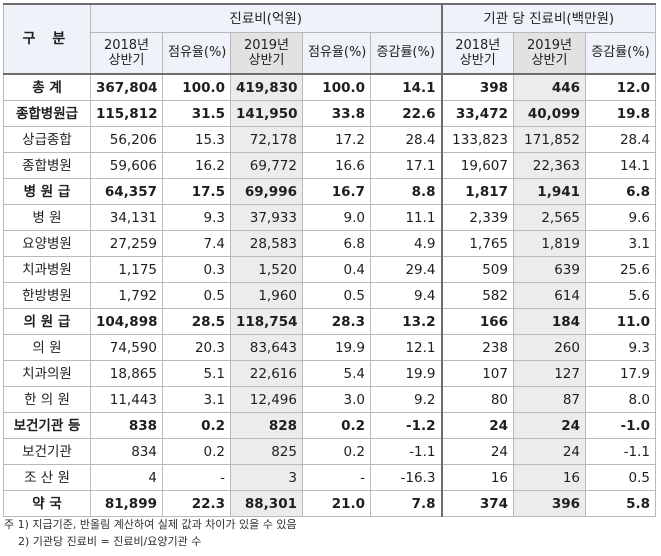  Describe the element at coordinates (126, 87) in the screenshot. I see `table-cell: 367,804` at that location.